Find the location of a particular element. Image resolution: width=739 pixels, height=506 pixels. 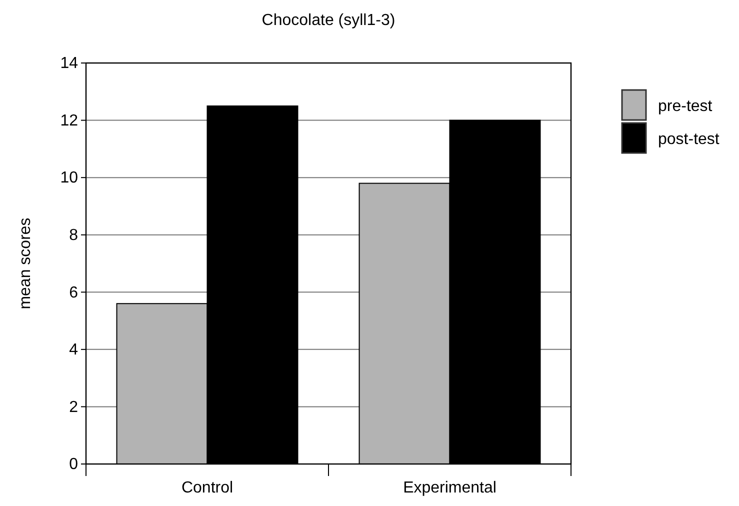

y-axis-title: mean scores is located at coordinates (25, 264).